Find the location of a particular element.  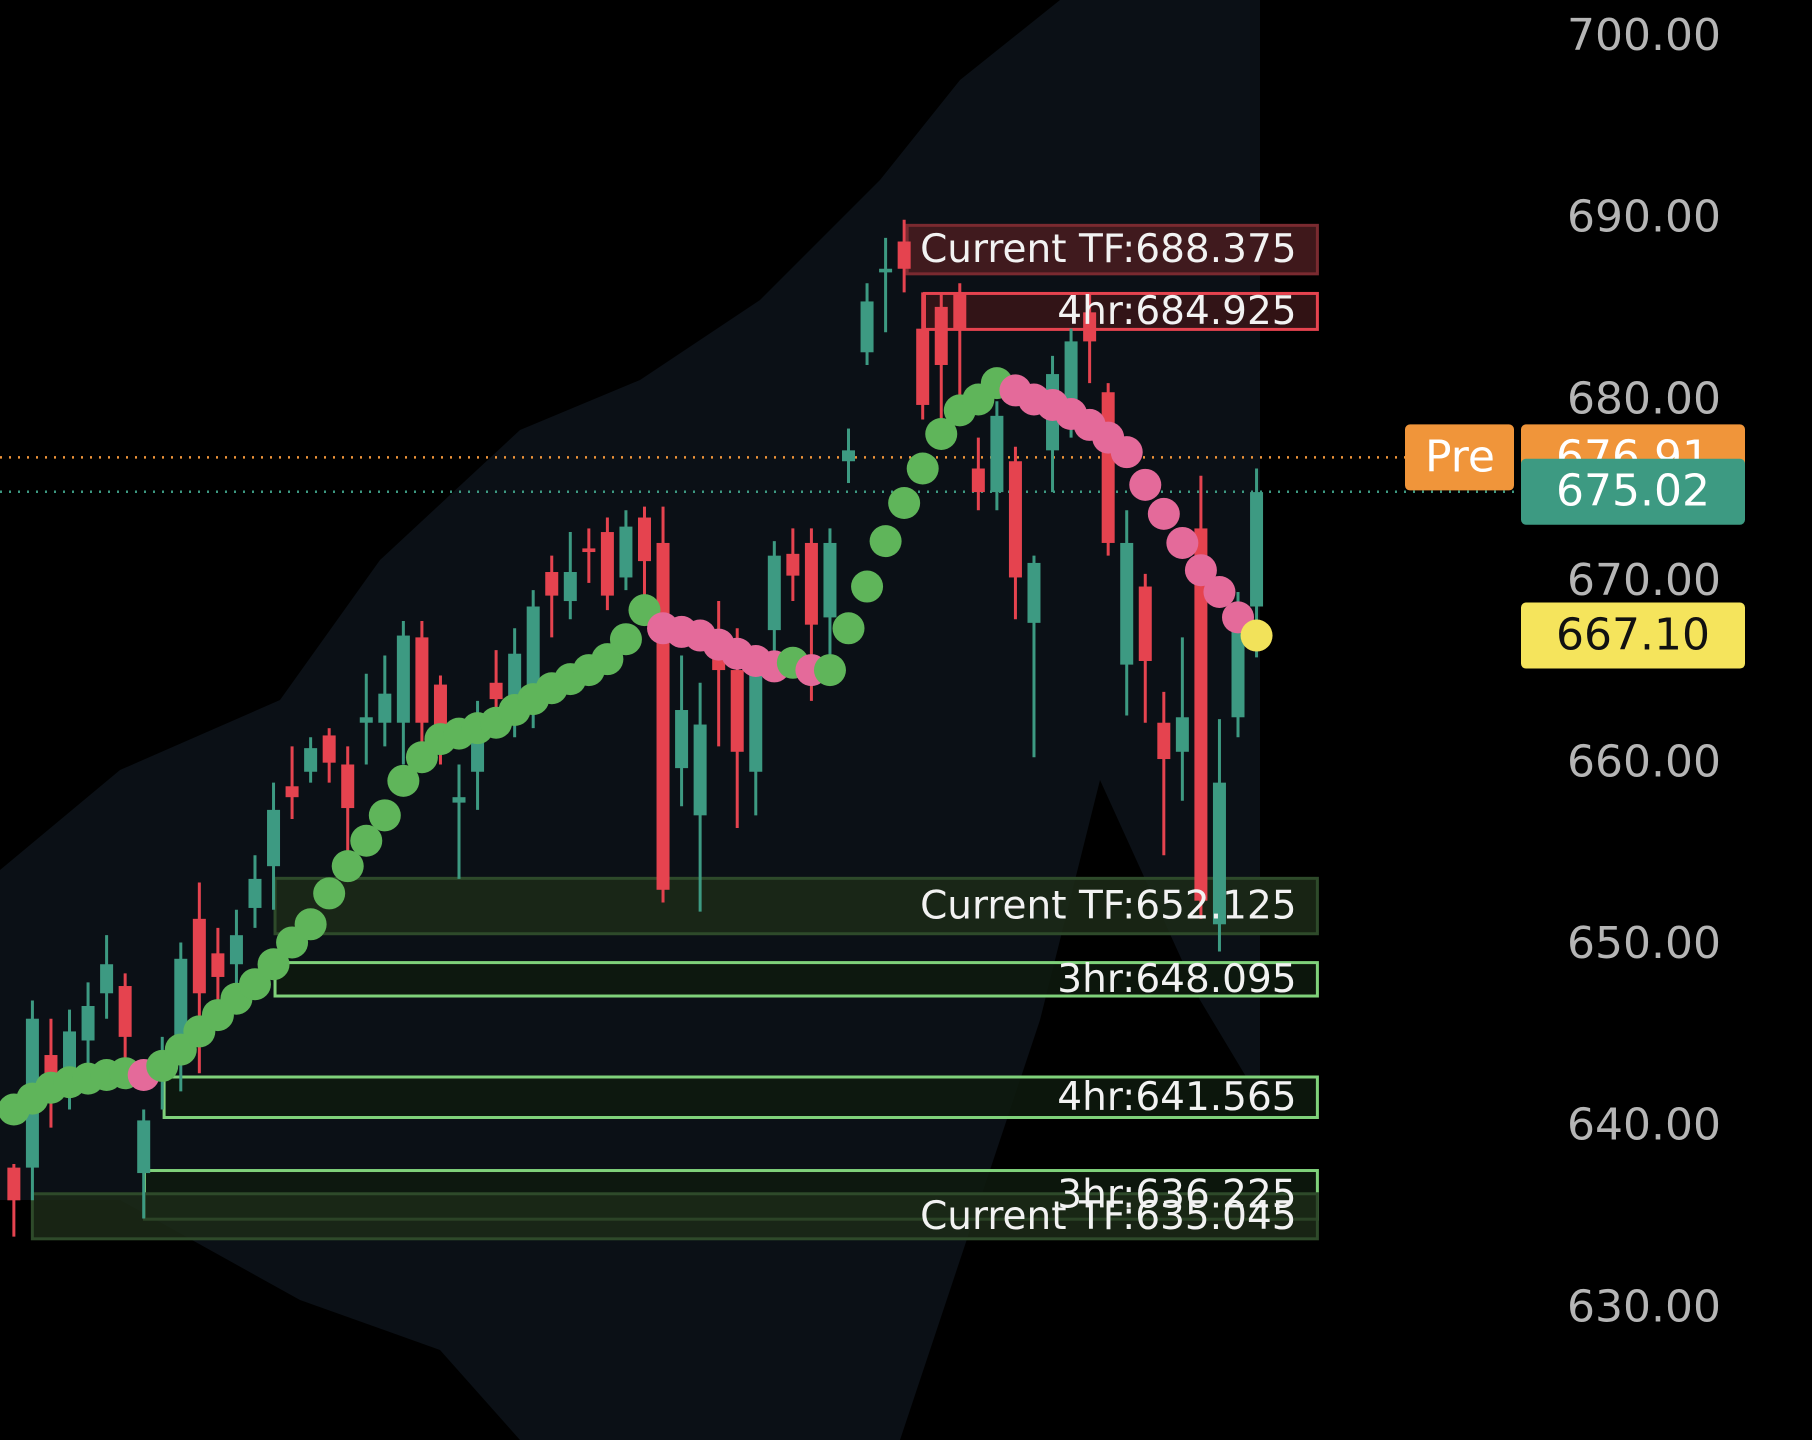

zone-label: Current TF:652.125 is located at coordinates (1108, 906).